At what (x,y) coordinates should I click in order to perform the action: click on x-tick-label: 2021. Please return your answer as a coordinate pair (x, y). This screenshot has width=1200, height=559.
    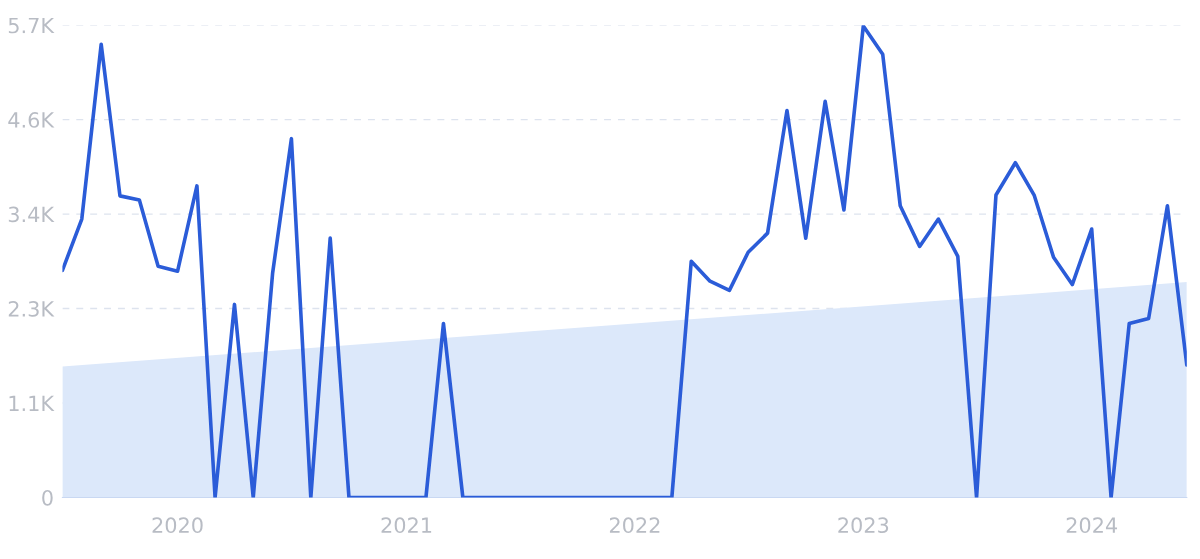
    Looking at the image, I should click on (406, 525).